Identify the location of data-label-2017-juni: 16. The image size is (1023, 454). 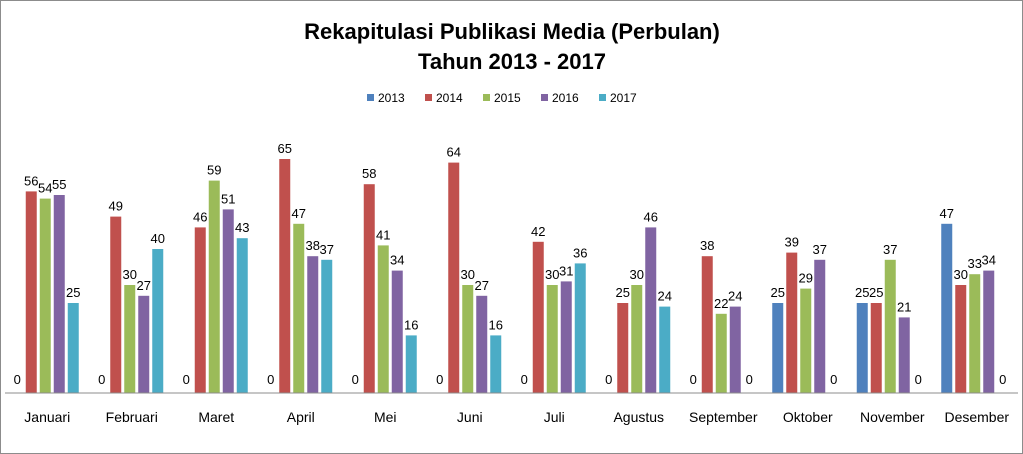
(496, 324).